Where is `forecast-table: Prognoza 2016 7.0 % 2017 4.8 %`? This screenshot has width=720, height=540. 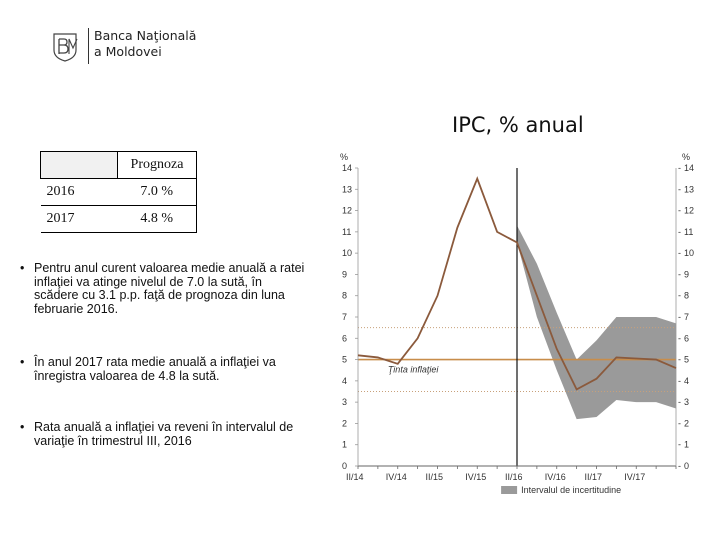 forecast-table: Prognoza 2016 7.0 % 2017 4.8 % is located at coordinates (118, 192).